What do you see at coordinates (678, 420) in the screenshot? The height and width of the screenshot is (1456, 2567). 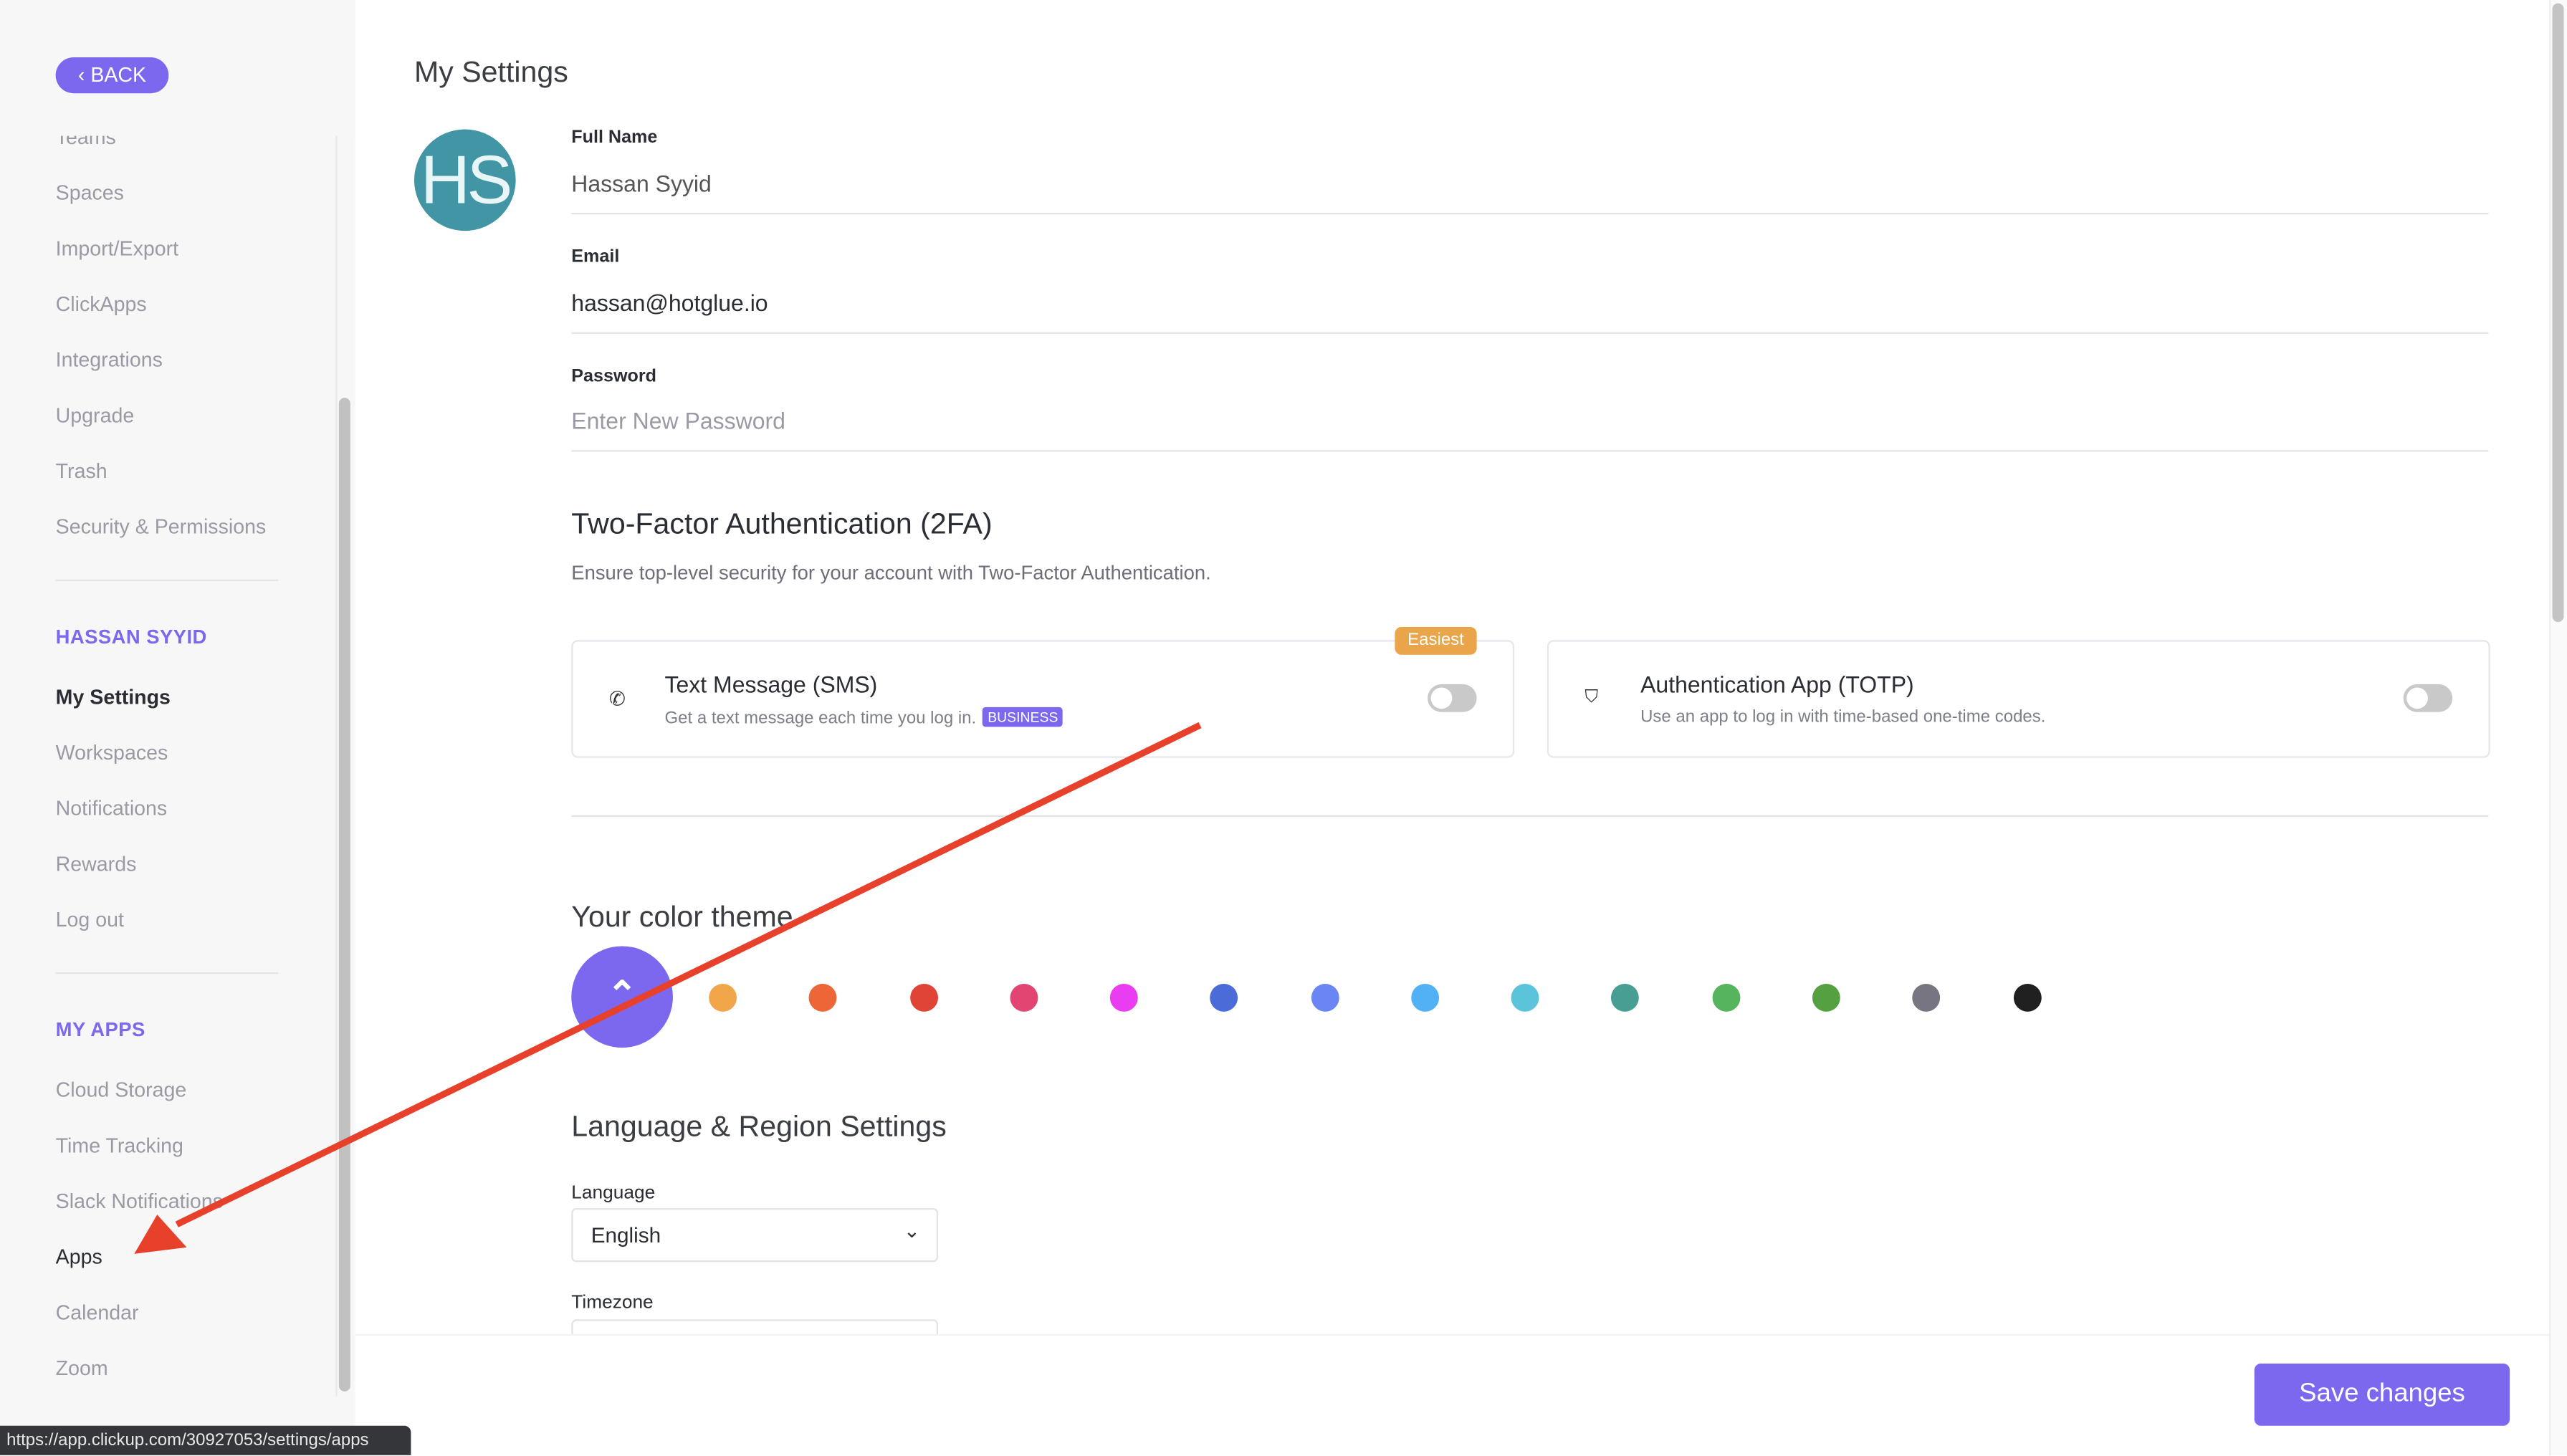 I see `password-input: Enter New Password` at bounding box center [678, 420].